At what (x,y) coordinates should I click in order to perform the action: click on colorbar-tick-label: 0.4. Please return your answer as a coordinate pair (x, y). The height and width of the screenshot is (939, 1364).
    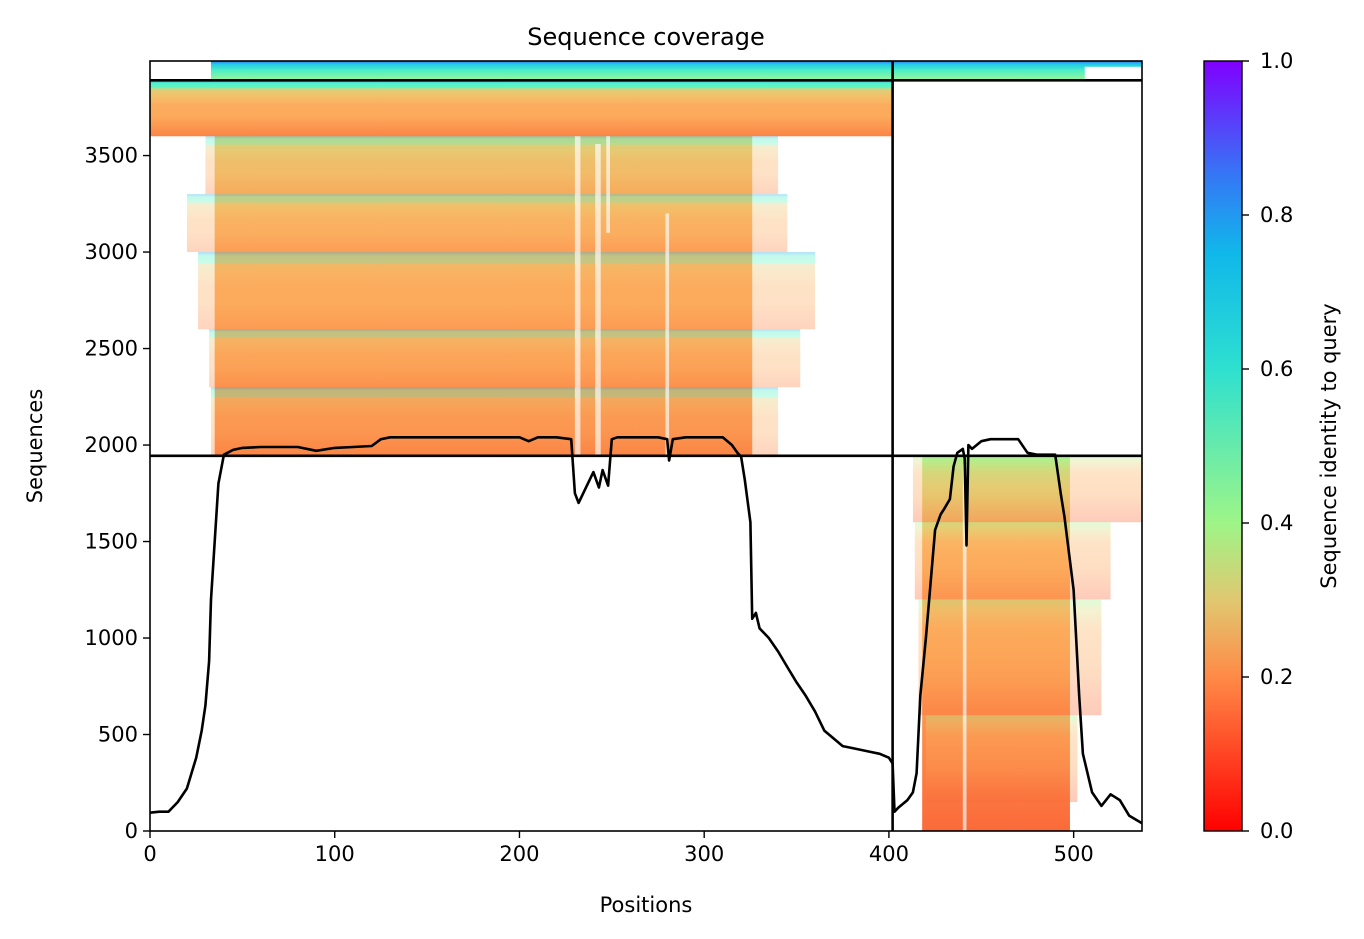
    Looking at the image, I should click on (1276, 523).